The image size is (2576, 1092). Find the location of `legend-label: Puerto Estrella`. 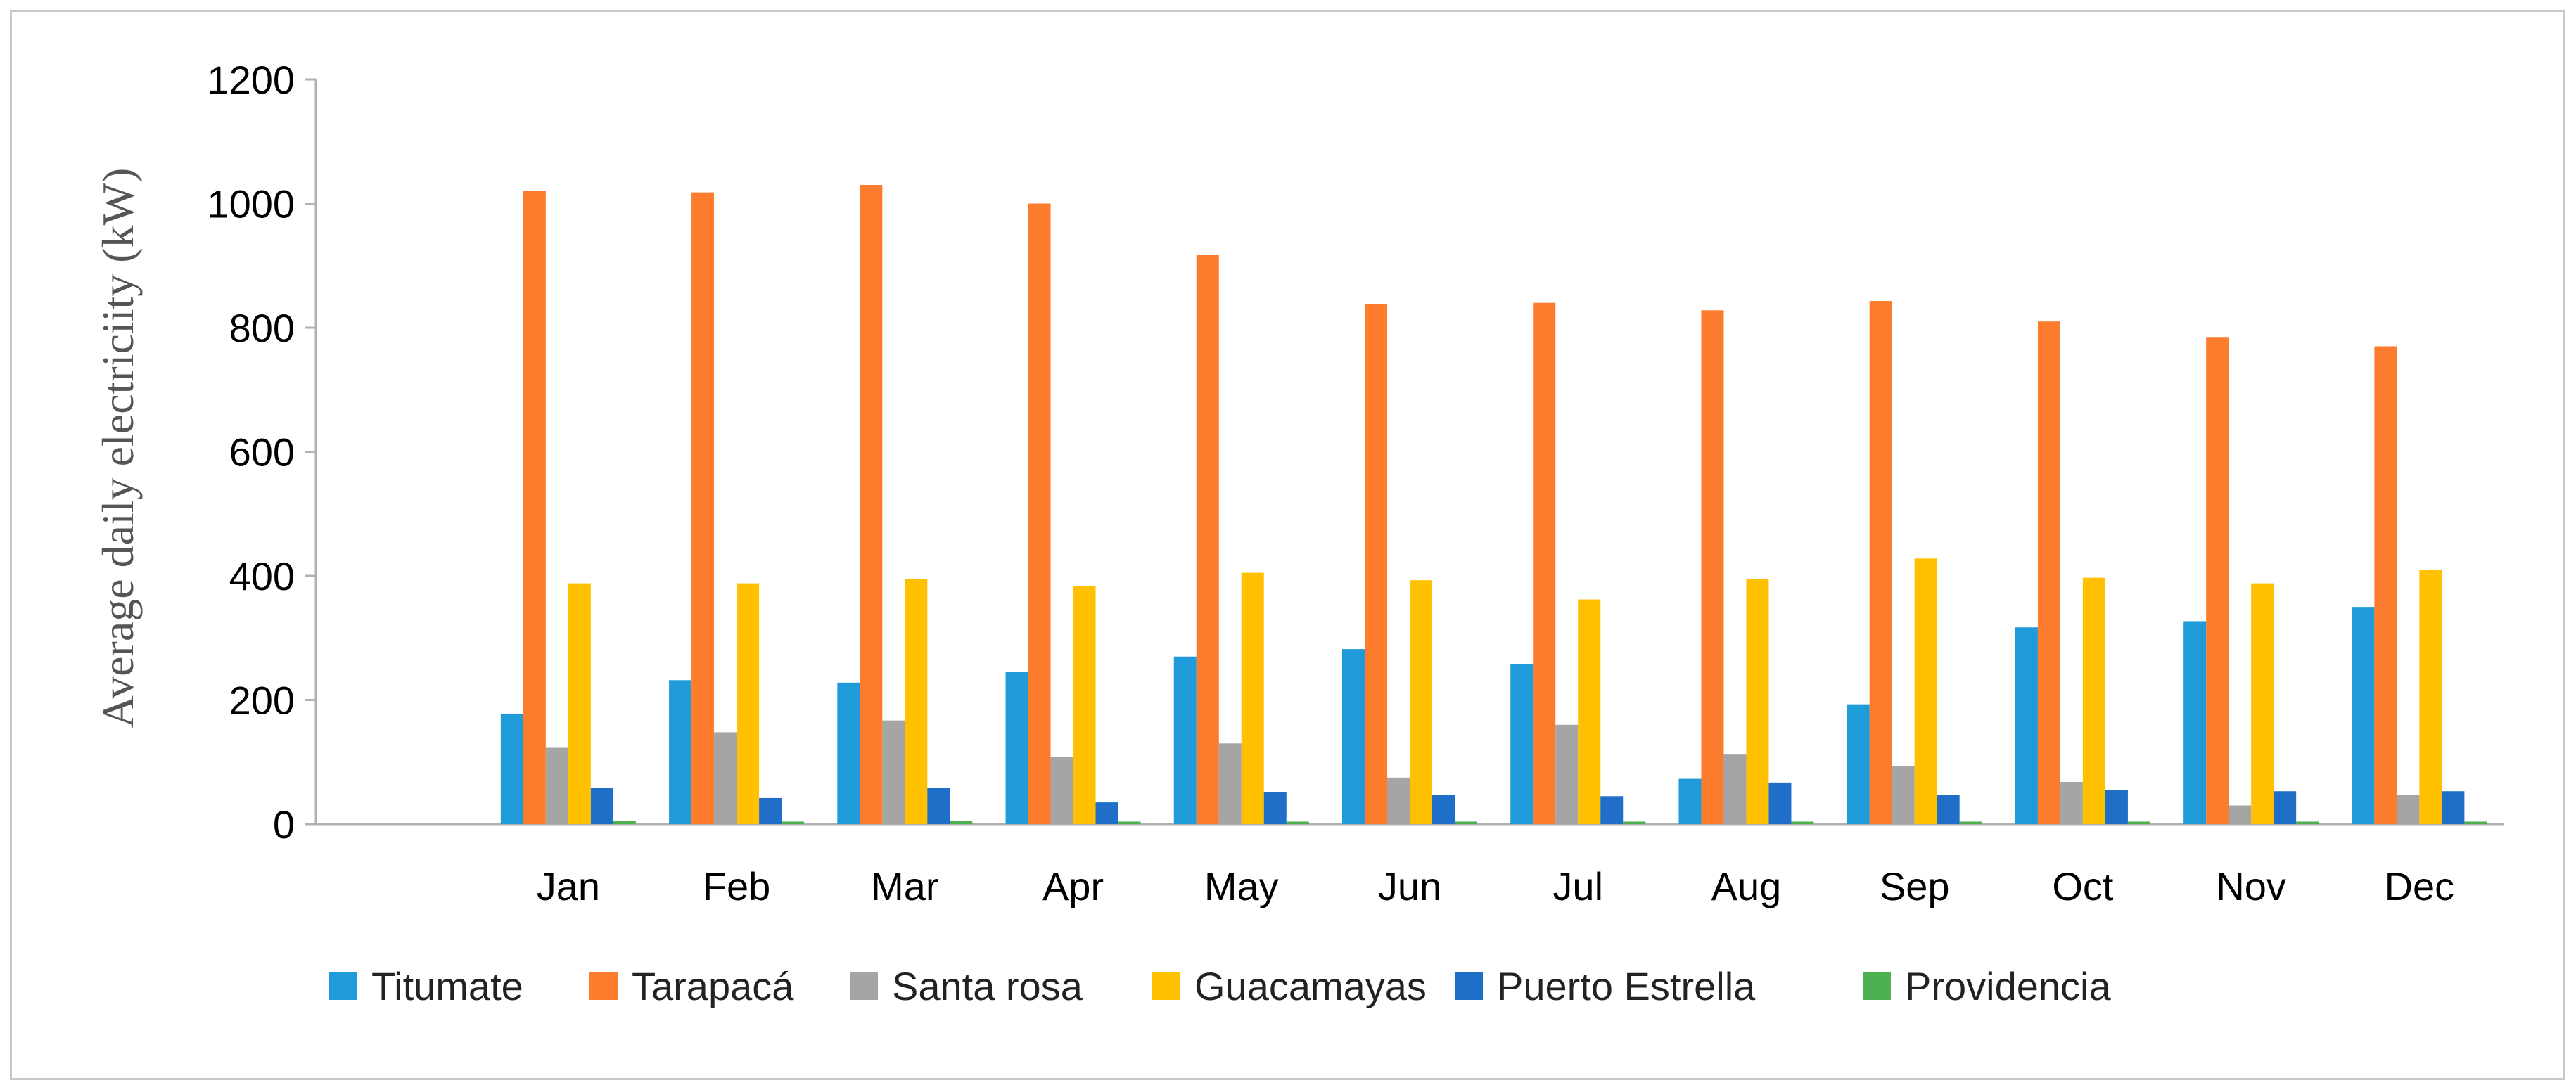

legend-label: Puerto Estrella is located at coordinates (1626, 986).